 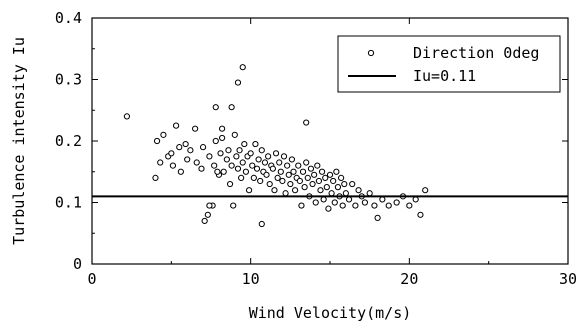 What do you see at coordinates (68, 141) in the screenshot?
I see `y-tick-label: 0.2` at bounding box center [68, 141].